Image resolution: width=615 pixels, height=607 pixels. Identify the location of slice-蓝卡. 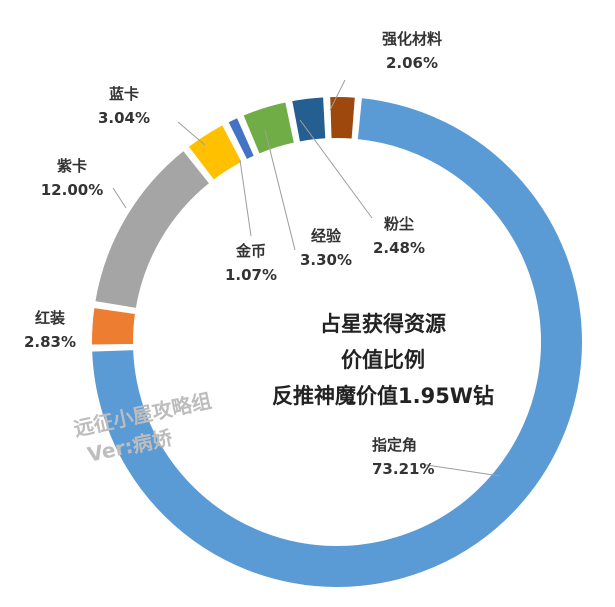
(215, 152).